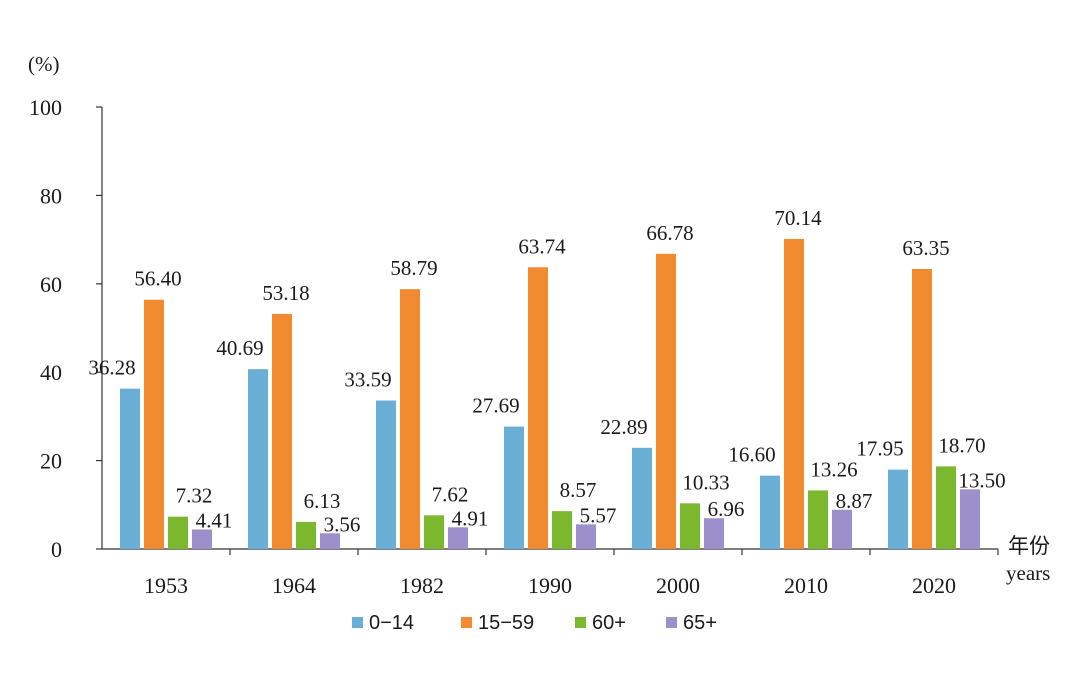 The width and height of the screenshot is (1087, 685). What do you see at coordinates (854, 501) in the screenshot?
I see `data-label: 8.87` at bounding box center [854, 501].